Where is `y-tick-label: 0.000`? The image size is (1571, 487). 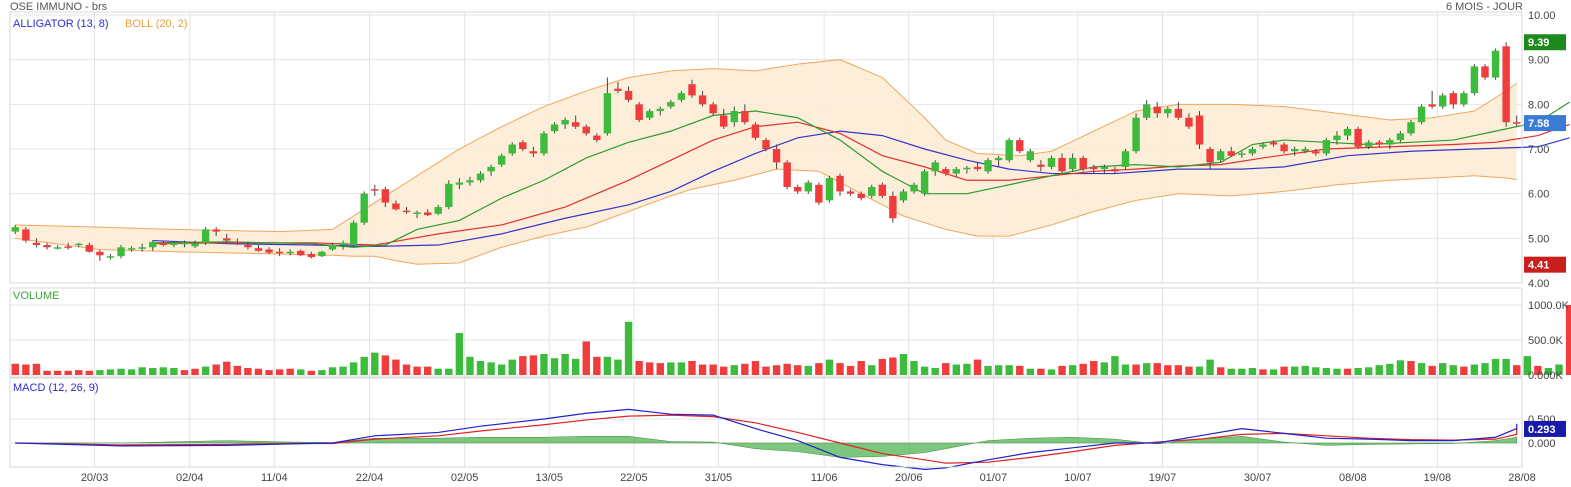 y-tick-label: 0.000 is located at coordinates (1542, 444).